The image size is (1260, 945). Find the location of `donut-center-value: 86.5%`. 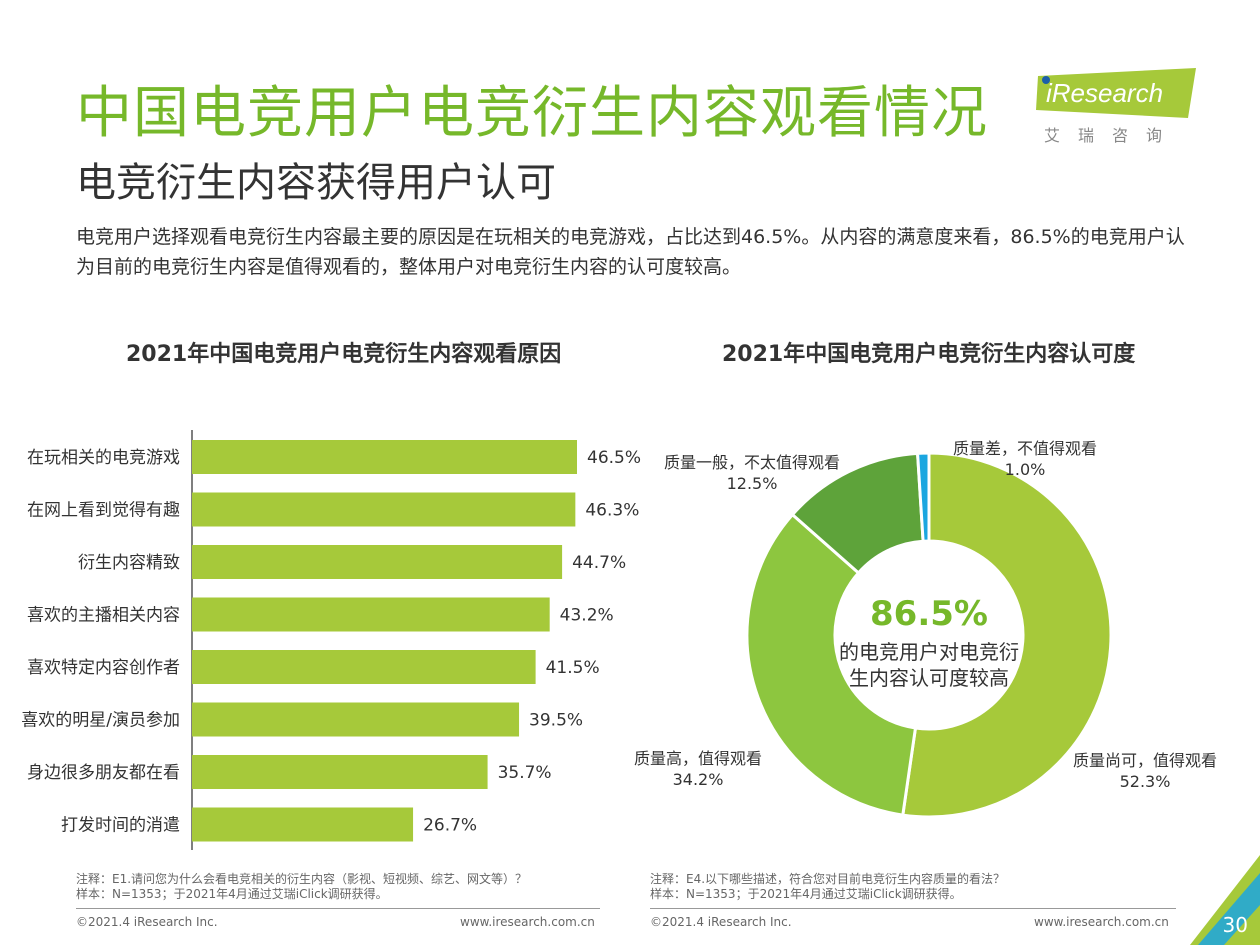

donut-center-value: 86.5% is located at coordinates (929, 614).